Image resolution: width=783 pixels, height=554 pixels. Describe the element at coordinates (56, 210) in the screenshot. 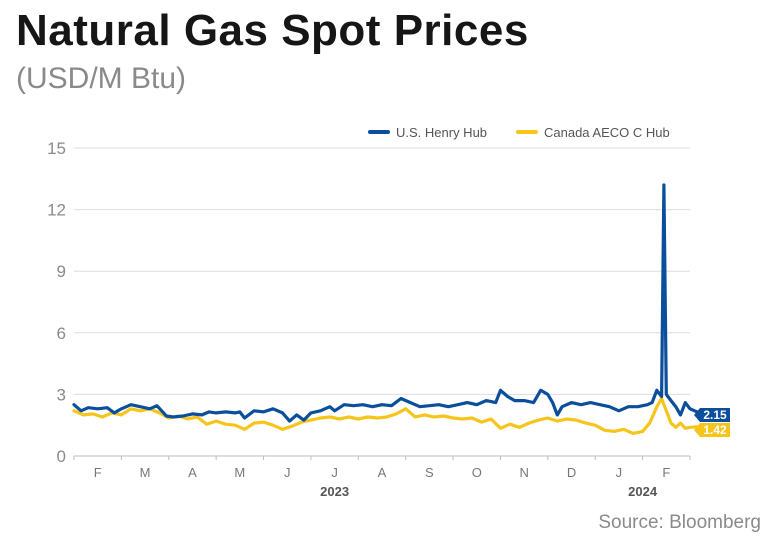

I see `y-tick-label: 12` at that location.